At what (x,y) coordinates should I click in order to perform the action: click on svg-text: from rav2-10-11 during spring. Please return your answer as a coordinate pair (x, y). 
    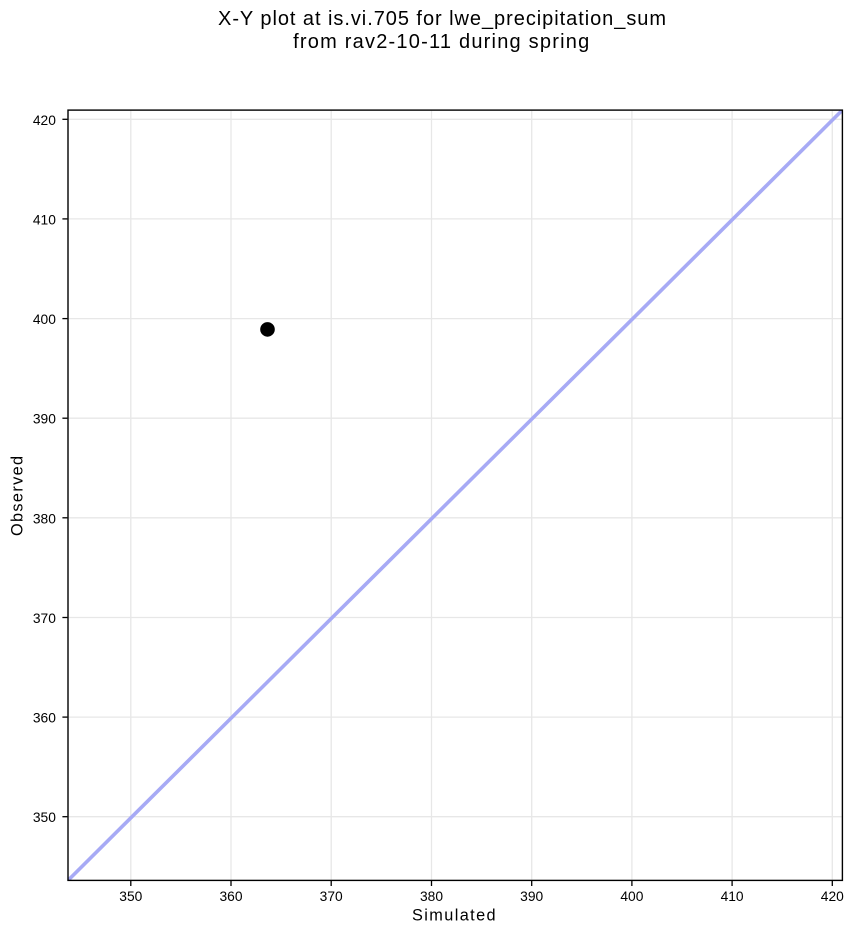
    Looking at the image, I should click on (441, 42).